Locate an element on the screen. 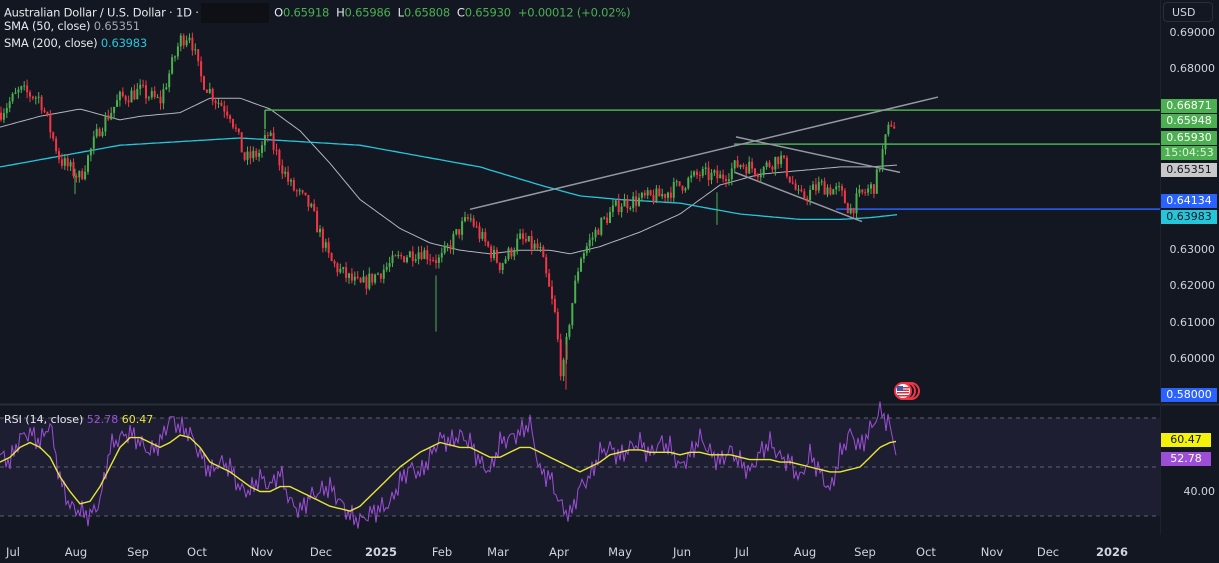 The width and height of the screenshot is (1219, 563). sma200-legend: SMA (200, close) 0.63983 is located at coordinates (75, 43).